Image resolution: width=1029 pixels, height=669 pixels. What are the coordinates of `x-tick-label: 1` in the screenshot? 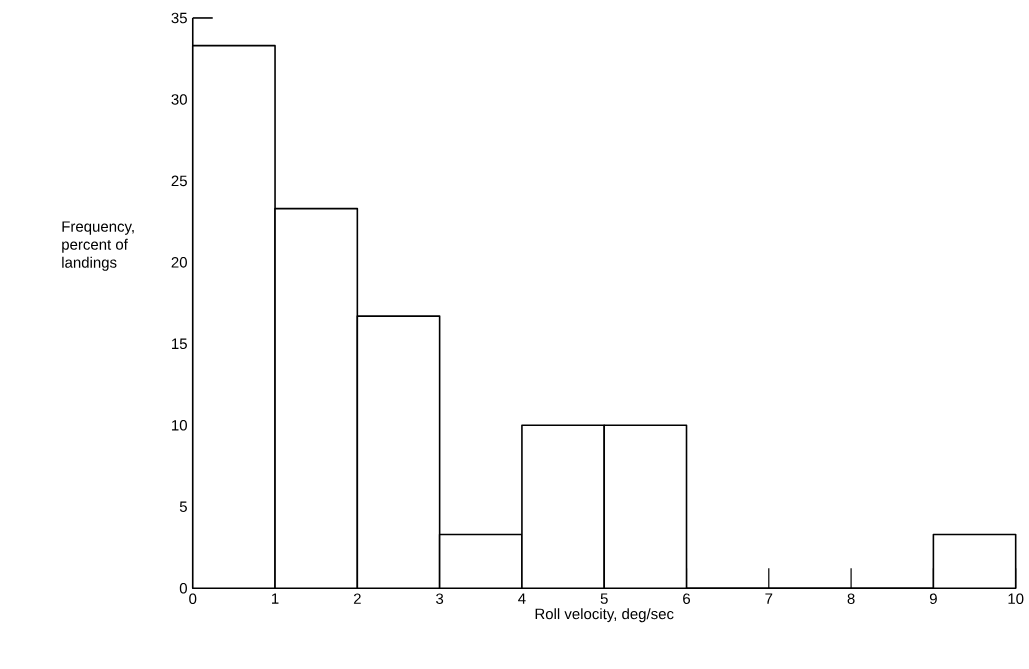 It's located at (275, 598).